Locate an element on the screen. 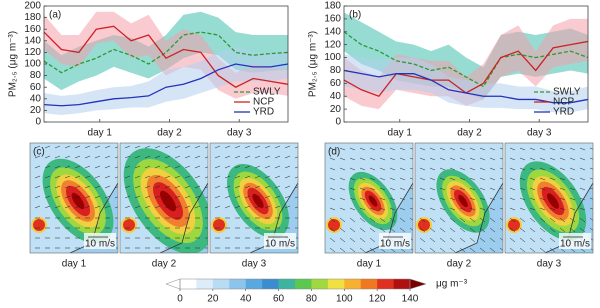 The width and height of the screenshot is (600, 308). y-tick-label: 0 is located at coordinates (338, 122).